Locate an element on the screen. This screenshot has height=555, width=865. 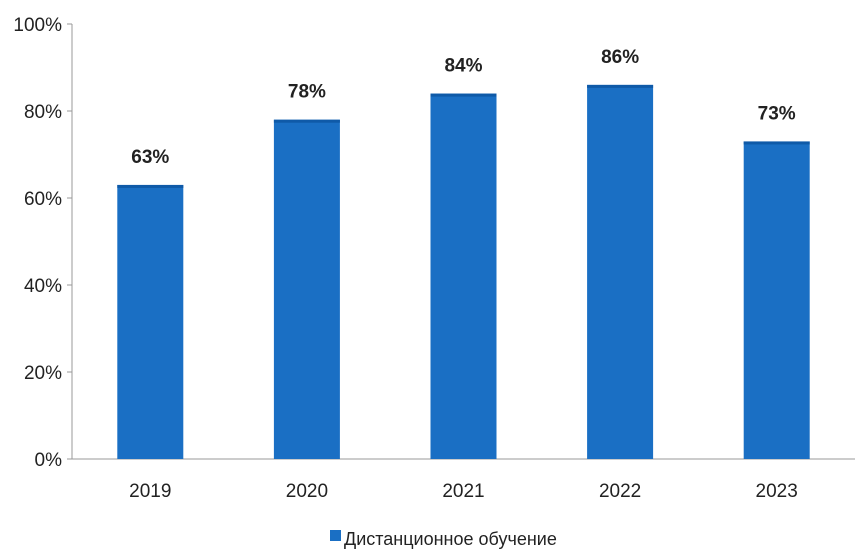
x-tick-label: 2022 is located at coordinates (620, 491).